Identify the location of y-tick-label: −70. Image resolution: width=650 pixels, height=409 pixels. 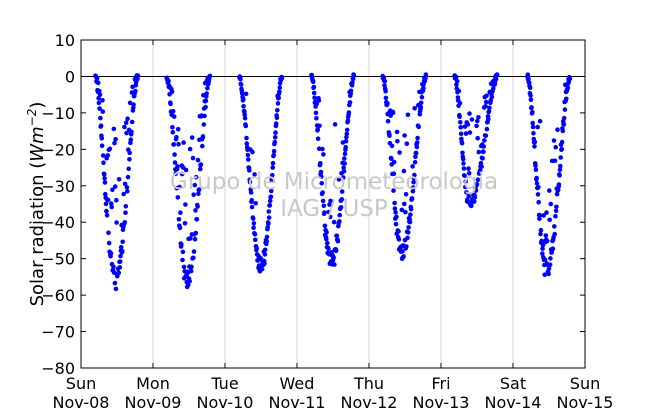
(58, 332).